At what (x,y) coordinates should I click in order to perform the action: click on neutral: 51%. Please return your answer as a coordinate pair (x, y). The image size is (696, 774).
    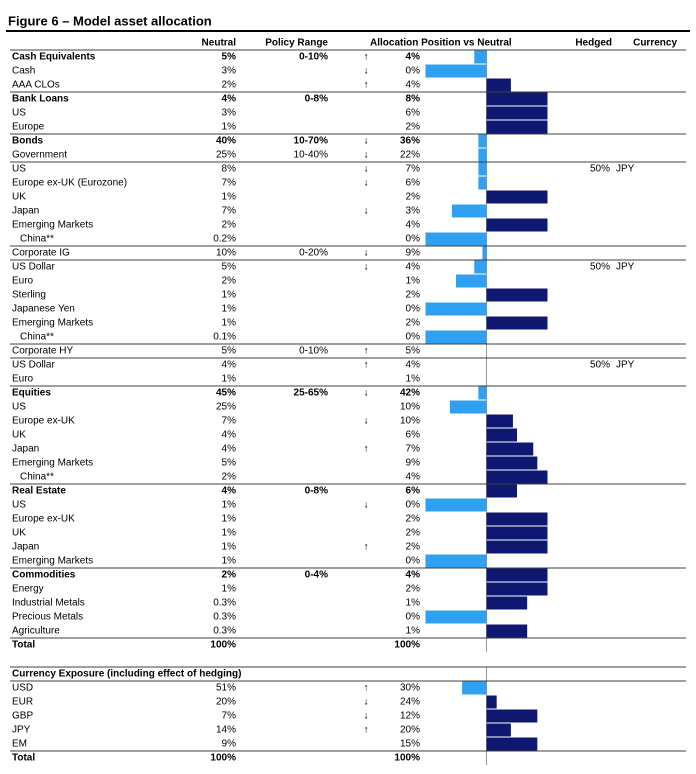
    Looking at the image, I should click on (226, 688).